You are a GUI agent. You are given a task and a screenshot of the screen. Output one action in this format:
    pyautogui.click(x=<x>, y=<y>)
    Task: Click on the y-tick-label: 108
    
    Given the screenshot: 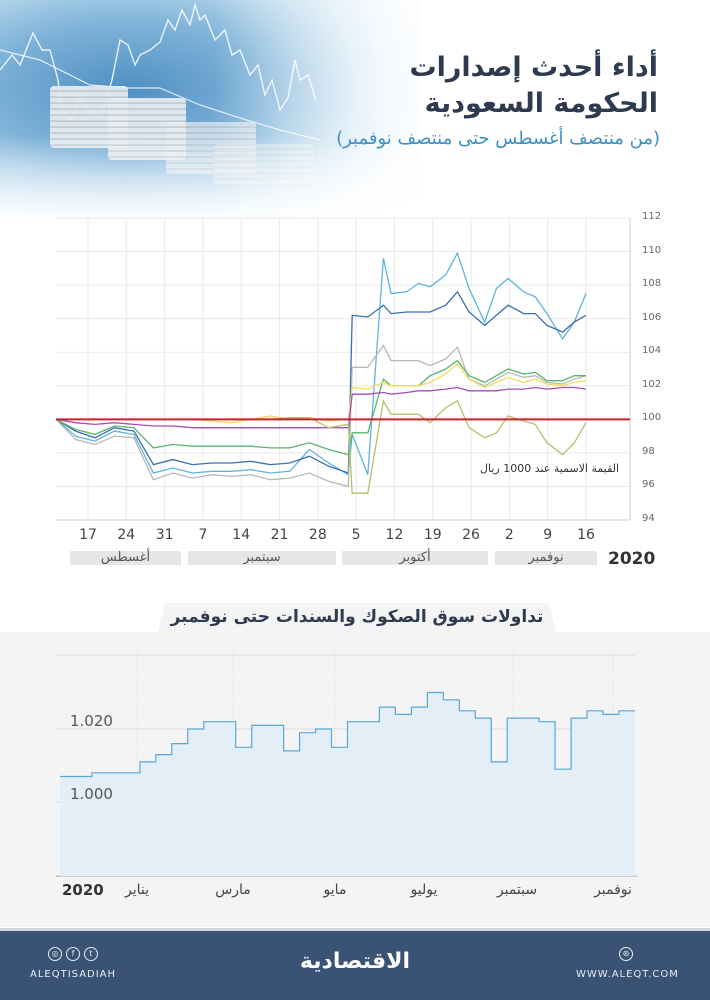 What is the action you would take?
    pyautogui.click(x=652, y=284)
    